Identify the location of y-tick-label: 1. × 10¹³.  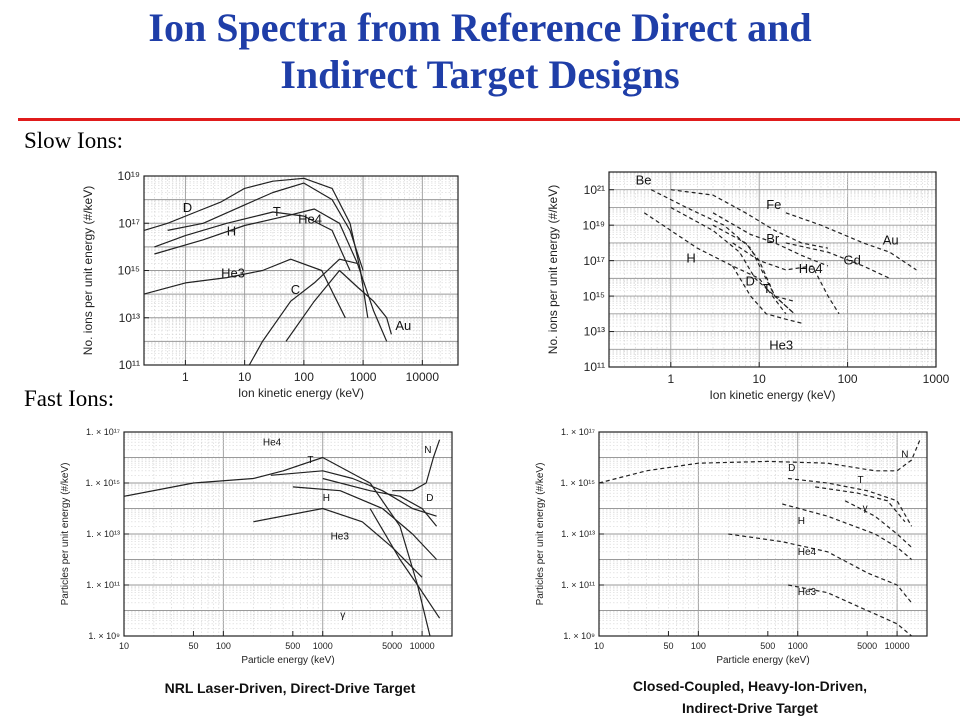
(103, 534).